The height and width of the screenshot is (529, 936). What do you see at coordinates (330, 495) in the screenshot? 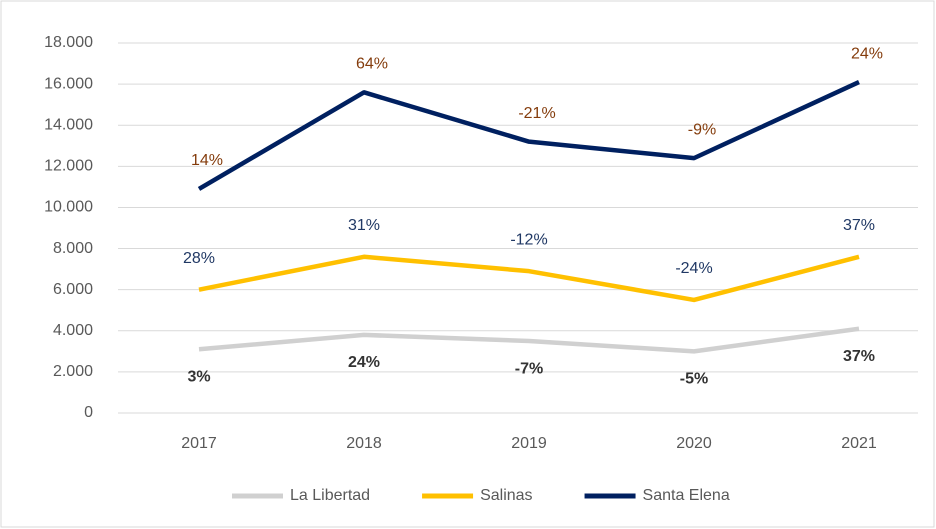
I see `legend-label: La Libertad` at bounding box center [330, 495].